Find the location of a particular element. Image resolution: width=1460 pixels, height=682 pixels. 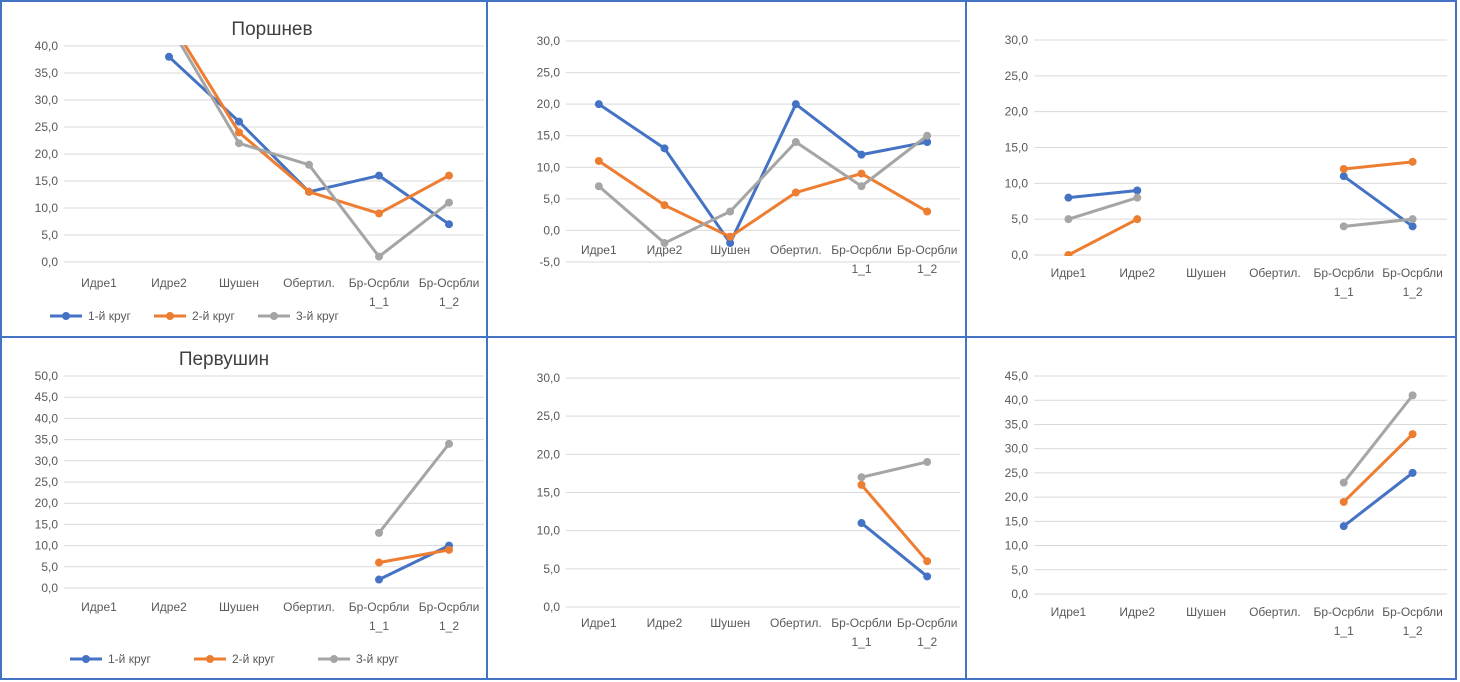

legend-label: 1-й круг is located at coordinates (129, 659).